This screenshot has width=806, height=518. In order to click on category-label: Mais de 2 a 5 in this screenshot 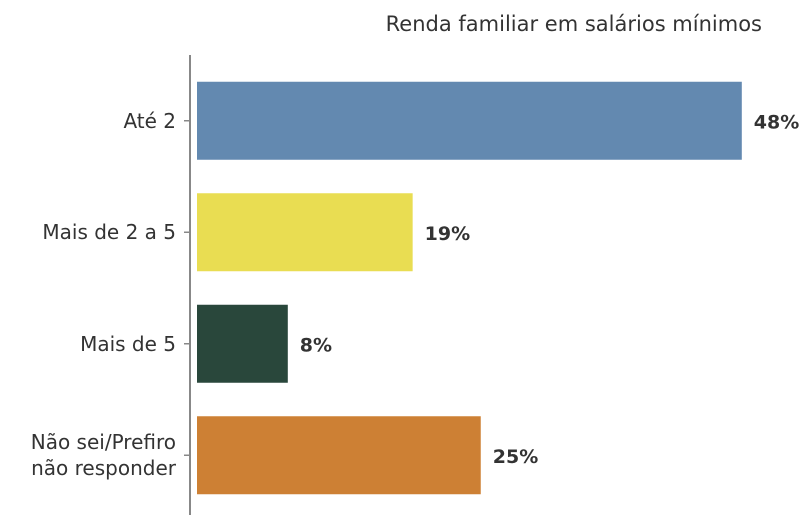, I will do `click(109, 232)`.